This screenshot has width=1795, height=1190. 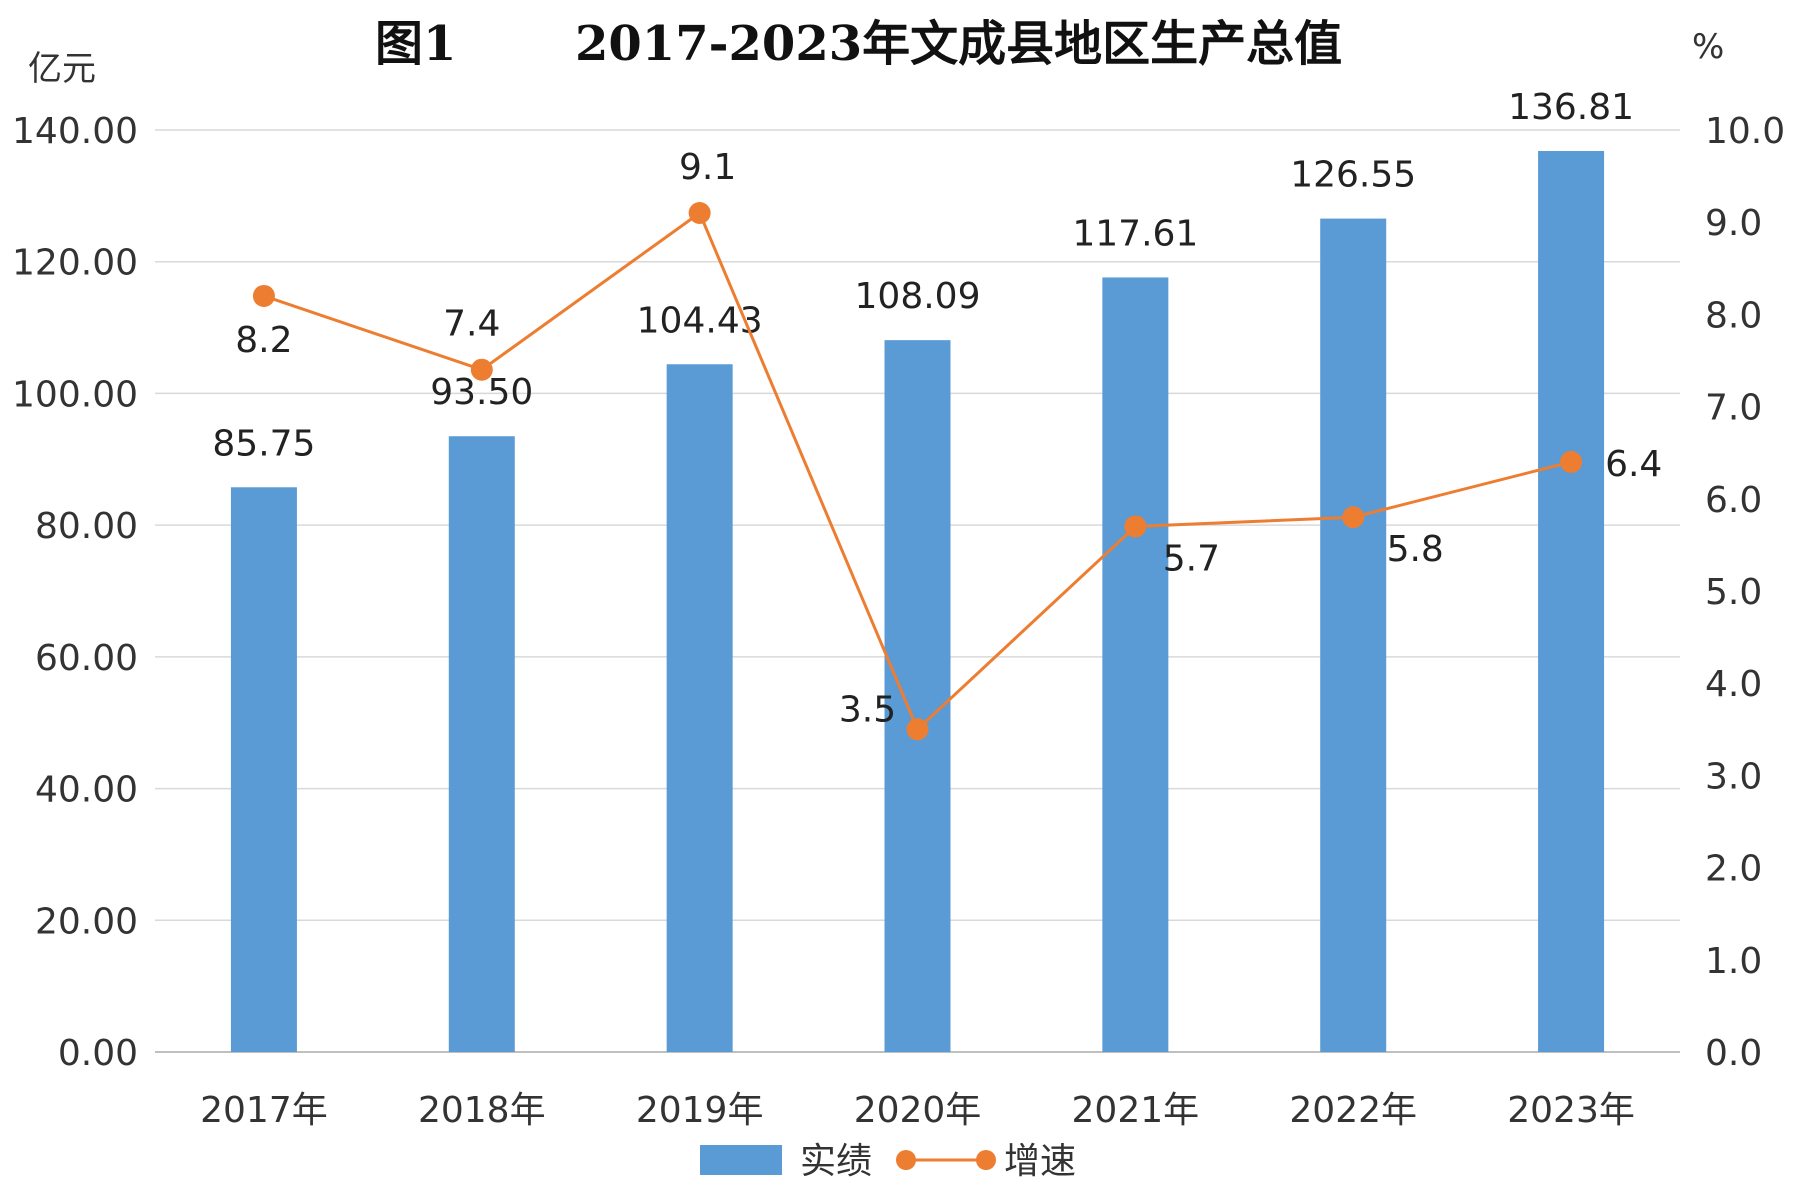 I want to click on right-axis-ticks: 0.0 1.0 2.0 3.0 4.0 5.0 6.0 7.0 8.0 9.0 10.0, so click(x=1745, y=592).